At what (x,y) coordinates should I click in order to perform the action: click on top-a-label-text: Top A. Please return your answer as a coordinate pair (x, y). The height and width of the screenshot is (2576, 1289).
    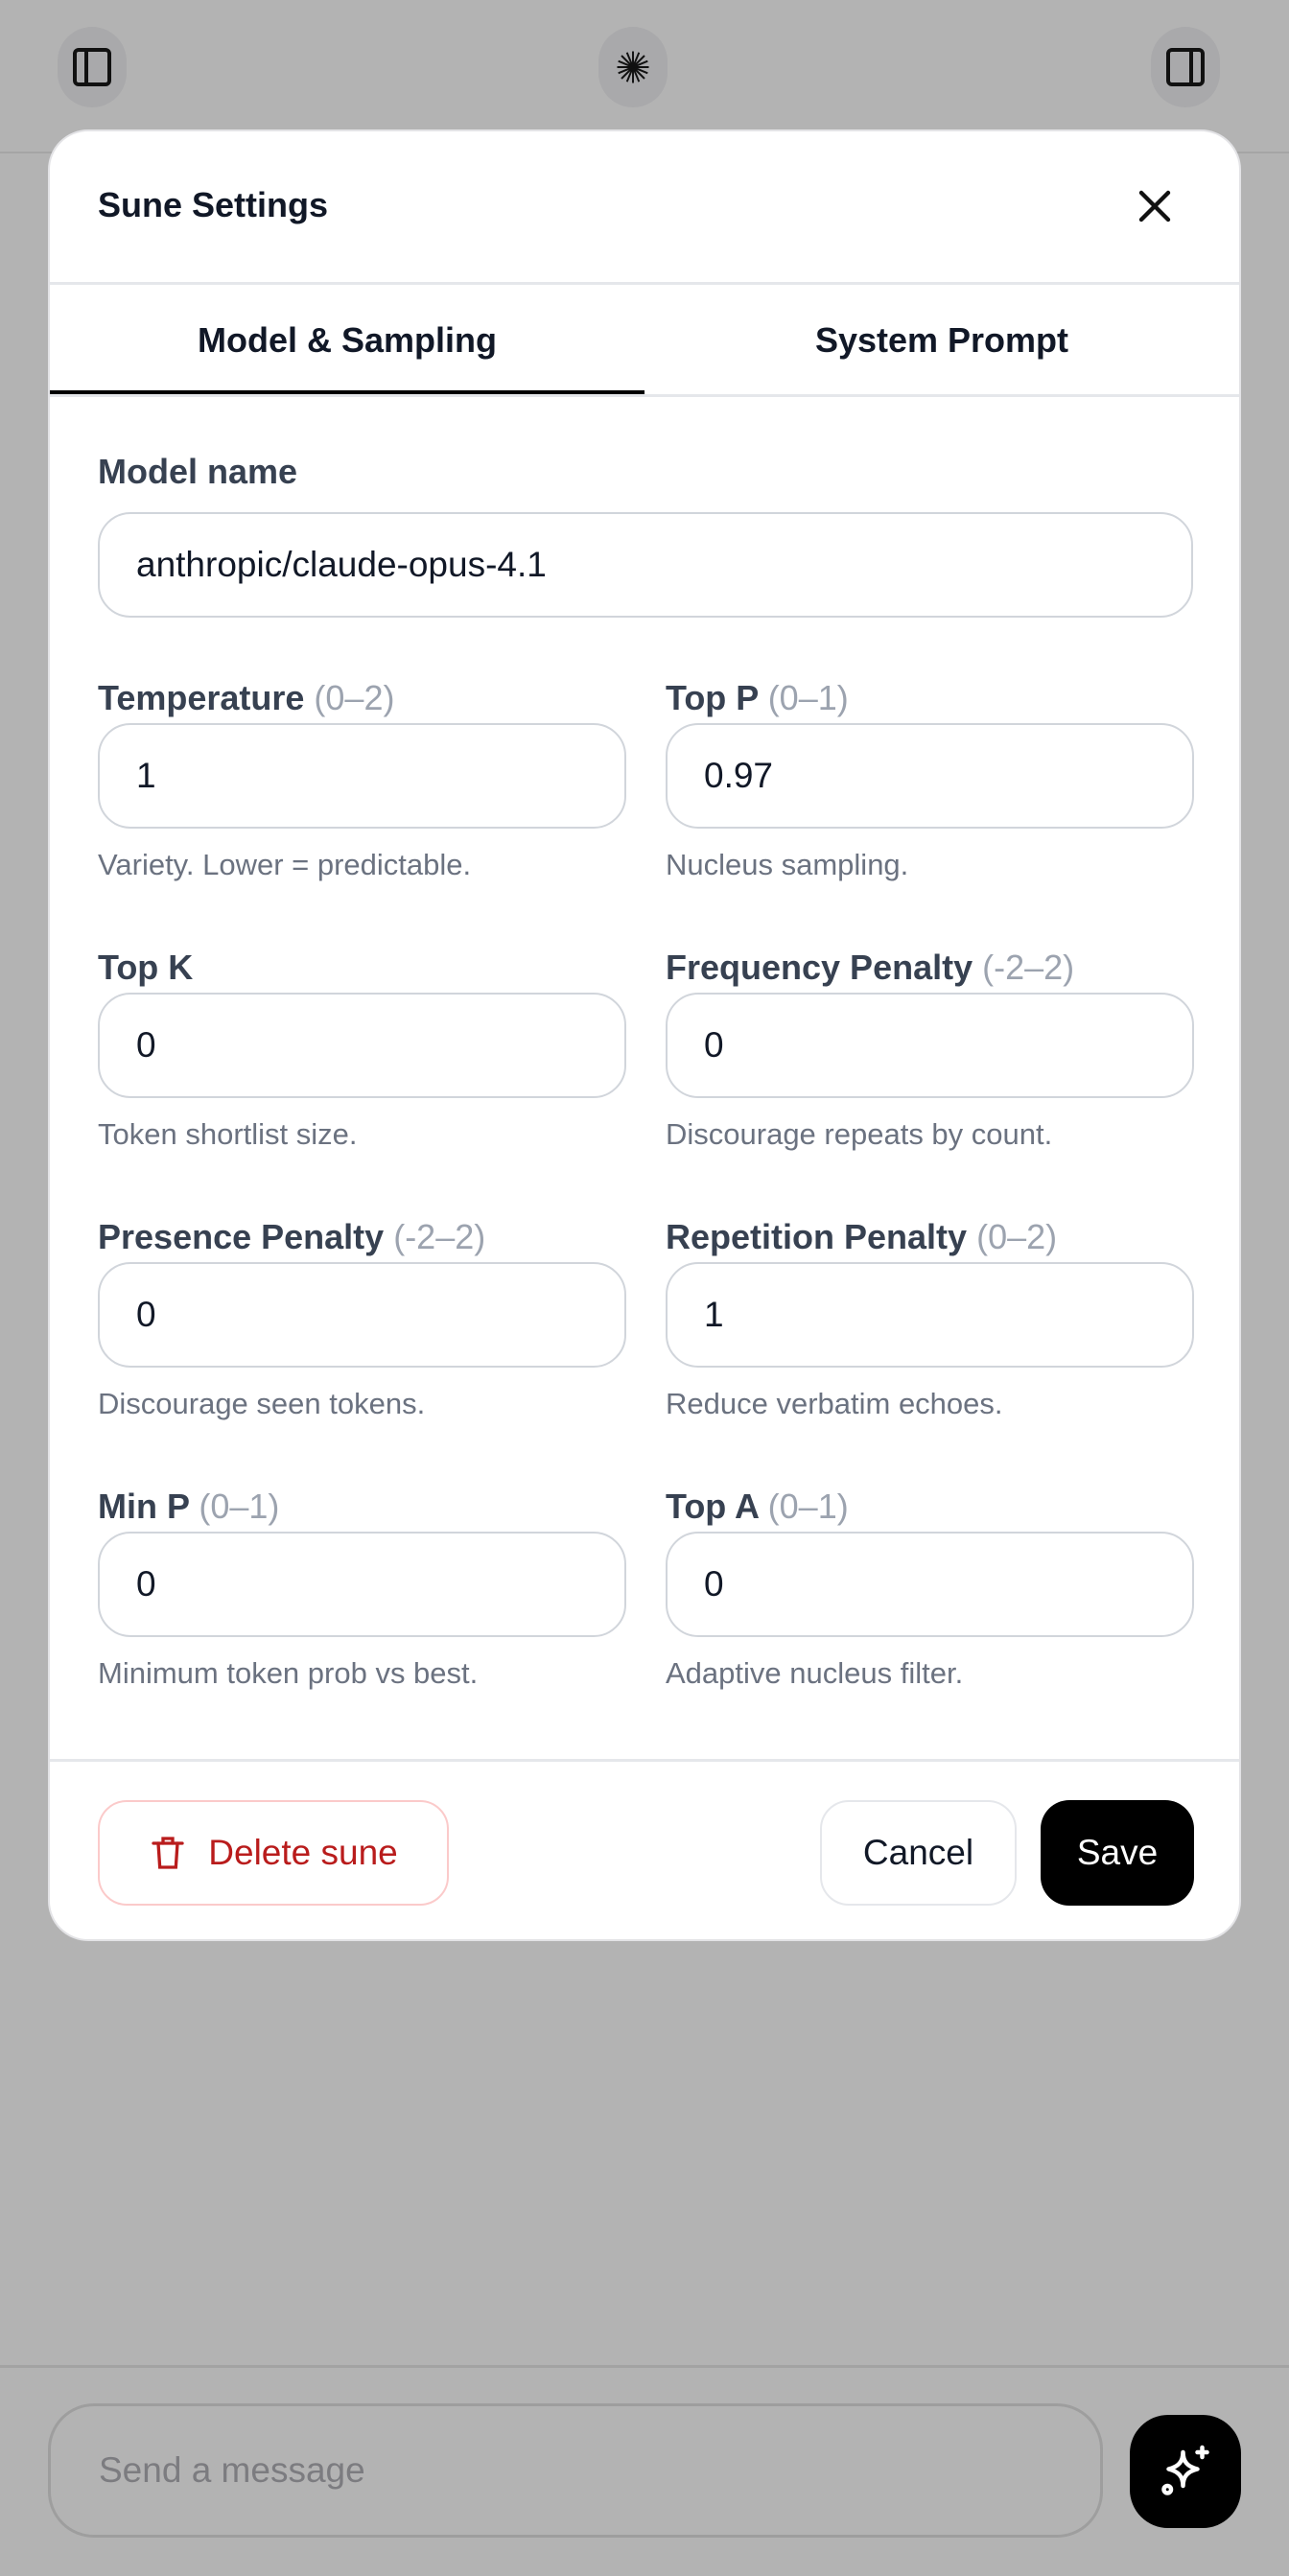
    Looking at the image, I should click on (712, 1506).